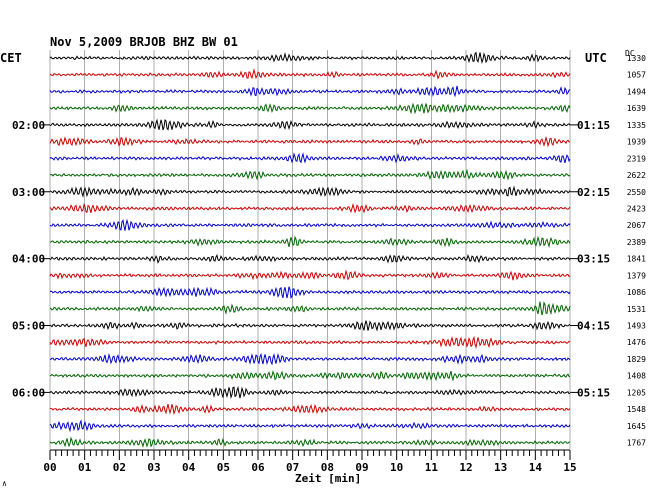  I want to click on trace-dc-value: 1829, so click(636, 359).